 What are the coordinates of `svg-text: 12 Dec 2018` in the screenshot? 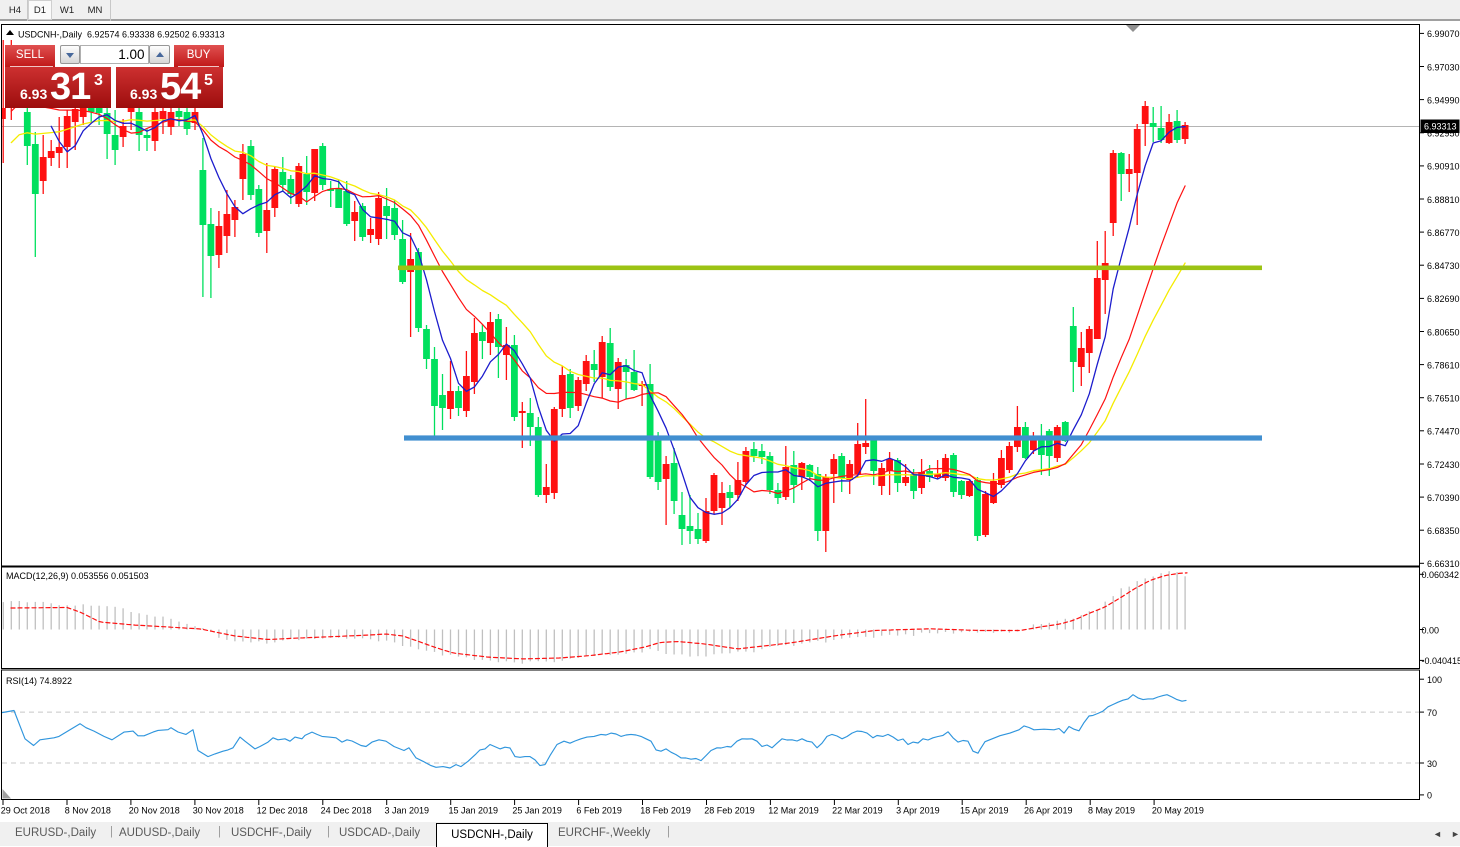 It's located at (282, 811).